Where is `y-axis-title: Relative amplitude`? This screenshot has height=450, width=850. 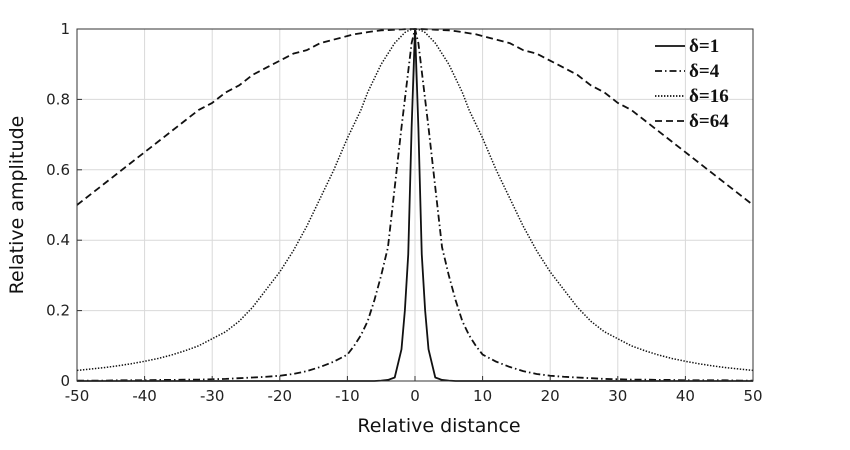
y-axis-title: Relative amplitude is located at coordinates (17, 205).